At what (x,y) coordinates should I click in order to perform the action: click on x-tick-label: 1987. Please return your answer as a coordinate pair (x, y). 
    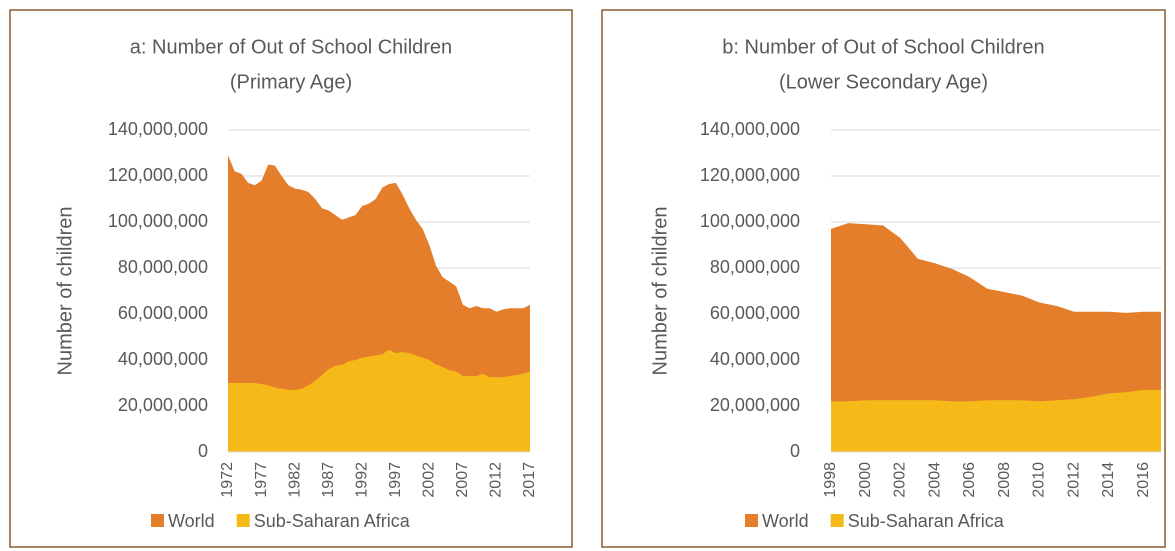
    Looking at the image, I should click on (328, 480).